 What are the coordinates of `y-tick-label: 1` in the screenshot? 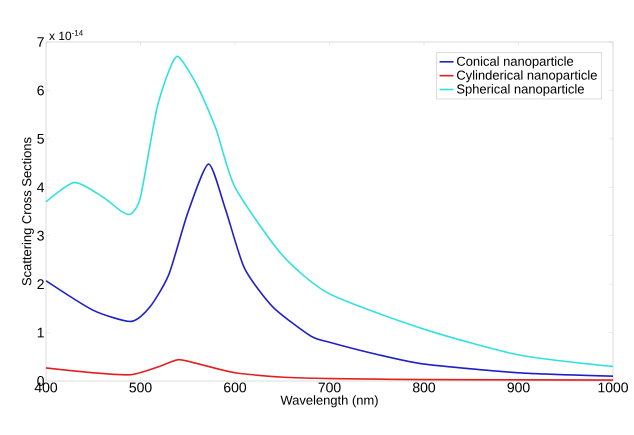 It's located at (41, 333).